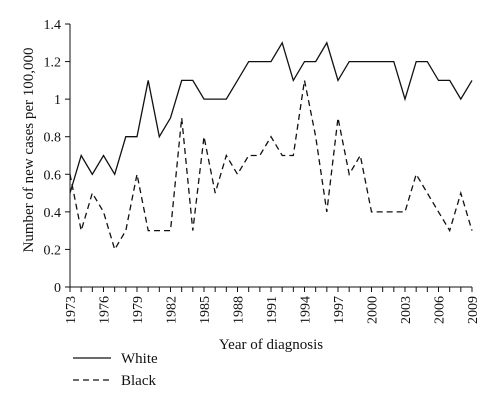  I want to click on x-tick-label: 1982, so click(172, 310).